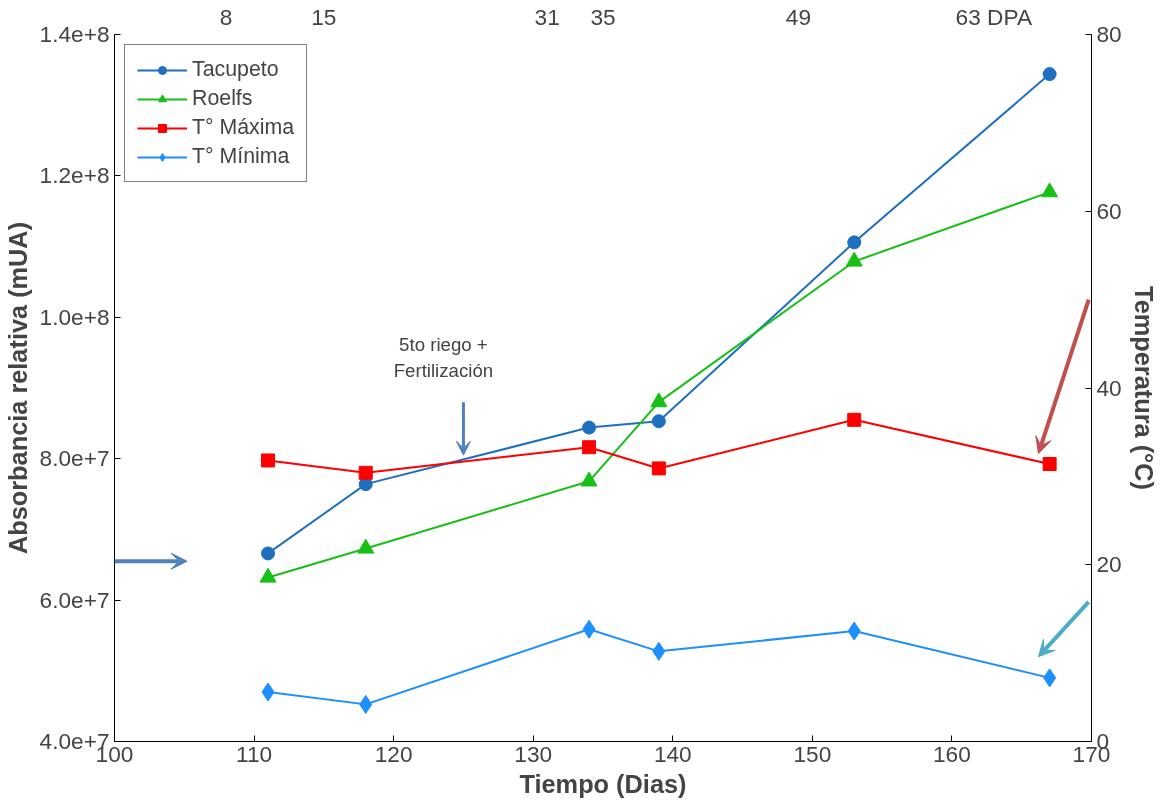  What do you see at coordinates (603, 783) in the screenshot?
I see `x-axis-title: Tiempo (Dias)` at bounding box center [603, 783].